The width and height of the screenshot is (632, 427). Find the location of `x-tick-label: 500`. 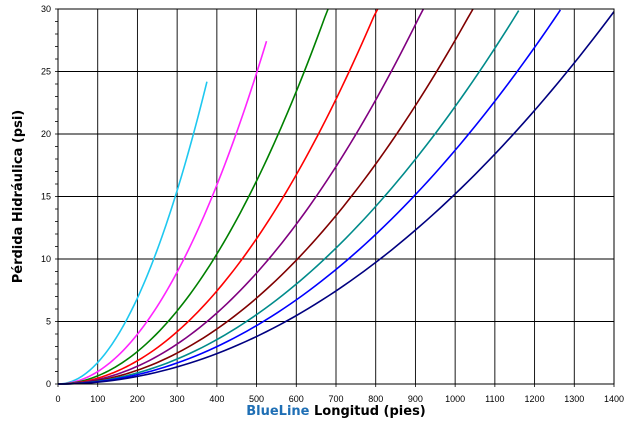

x-tick-label: 500 is located at coordinates (256, 399).